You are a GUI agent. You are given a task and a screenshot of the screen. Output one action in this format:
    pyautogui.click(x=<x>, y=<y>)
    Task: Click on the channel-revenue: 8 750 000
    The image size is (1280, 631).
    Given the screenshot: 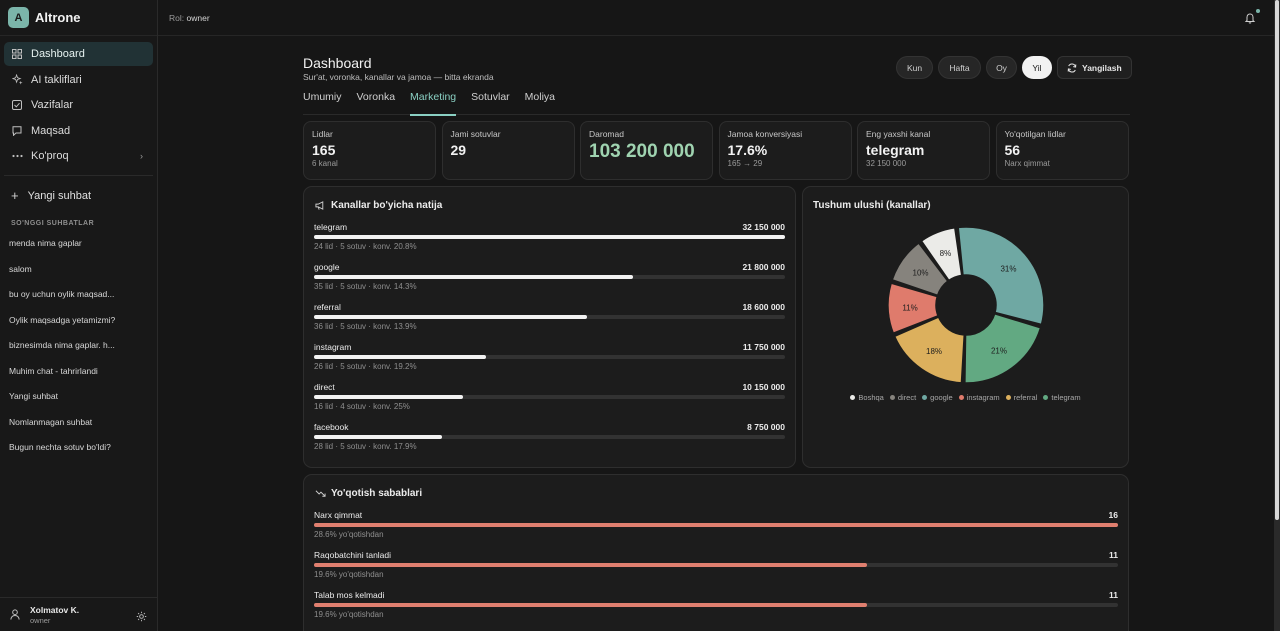 What is the action you would take?
    pyautogui.click(x=766, y=427)
    